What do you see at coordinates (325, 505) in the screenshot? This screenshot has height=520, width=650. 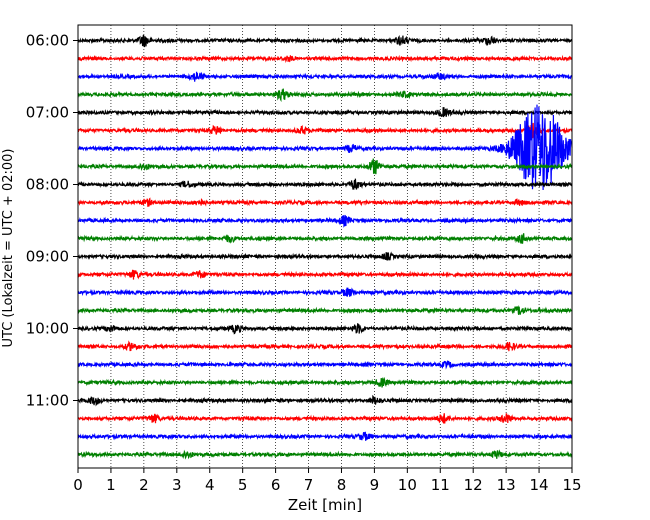 I see `x-axis-label: Zeit [min]` at bounding box center [325, 505].